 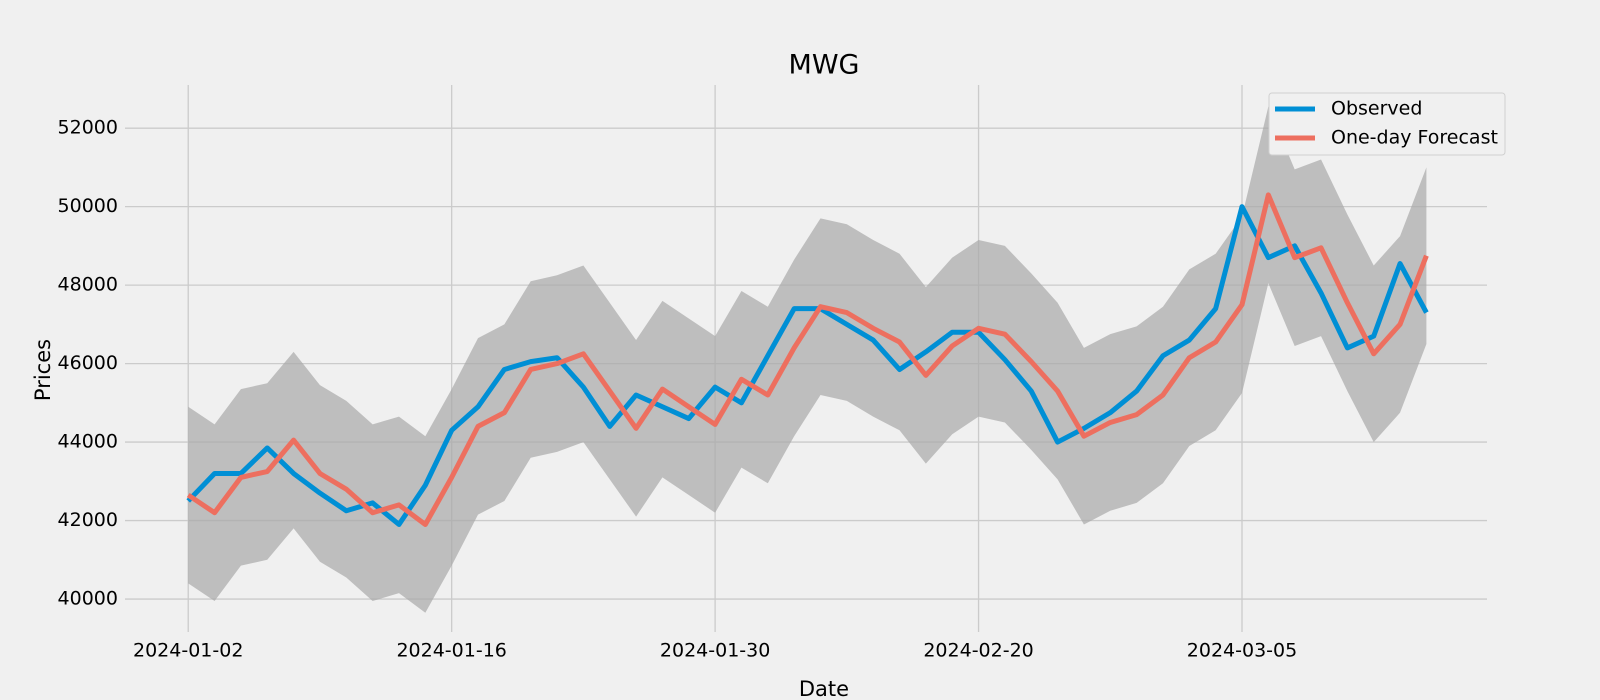 What do you see at coordinates (88, 442) in the screenshot?
I see `y-tick-label: 44000` at bounding box center [88, 442].